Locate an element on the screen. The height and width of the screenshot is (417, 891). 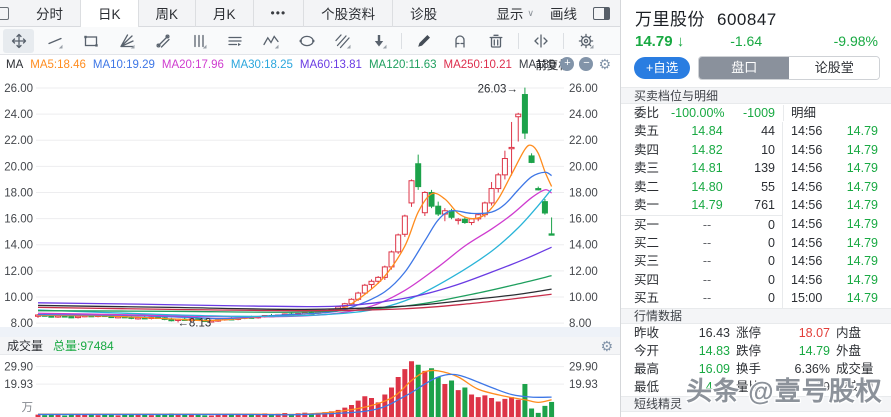
ma-legend-item-6: MA120:11.63 is located at coordinates (402, 64).